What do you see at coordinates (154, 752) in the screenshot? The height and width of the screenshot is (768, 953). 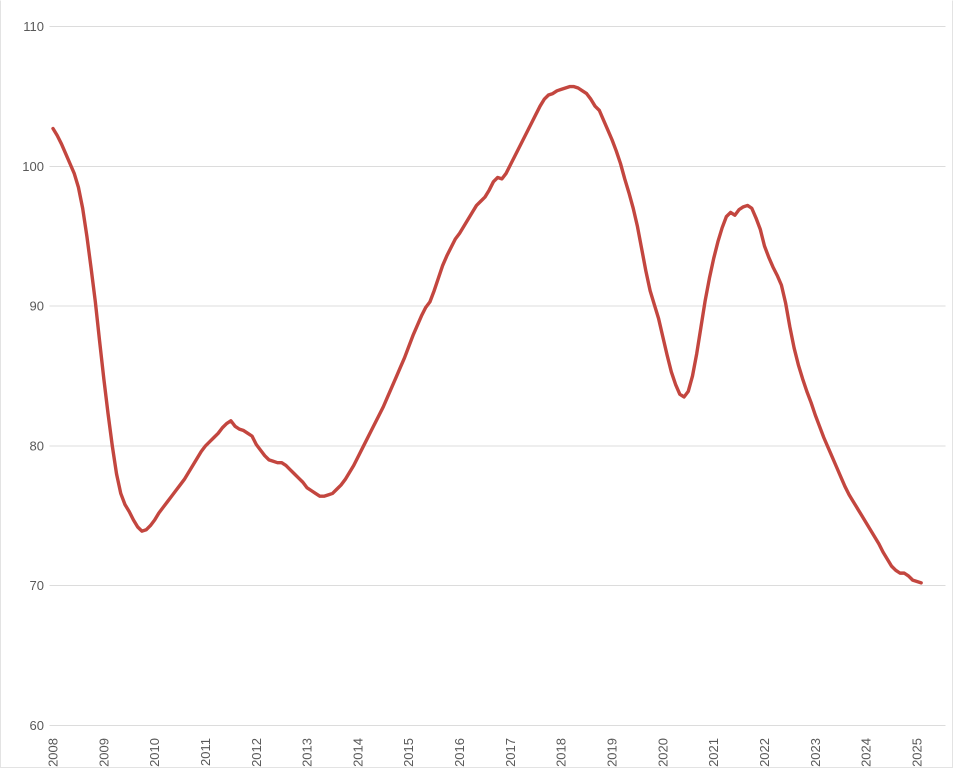 I see `x-tick-label: 2010` at bounding box center [154, 752].